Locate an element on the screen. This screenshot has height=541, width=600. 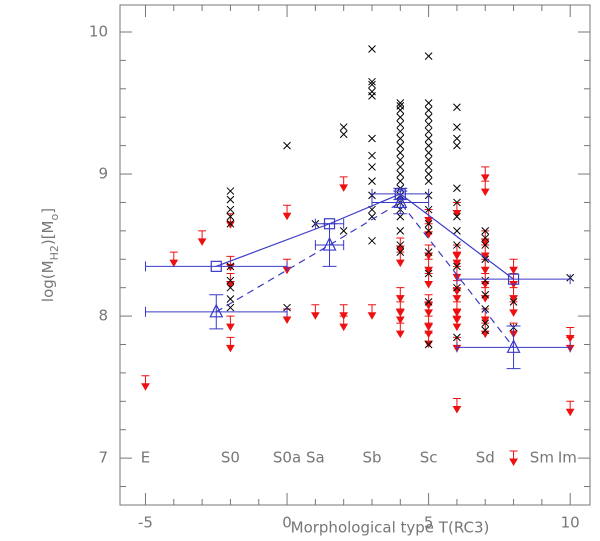
type-label: E is located at coordinates (145, 458).